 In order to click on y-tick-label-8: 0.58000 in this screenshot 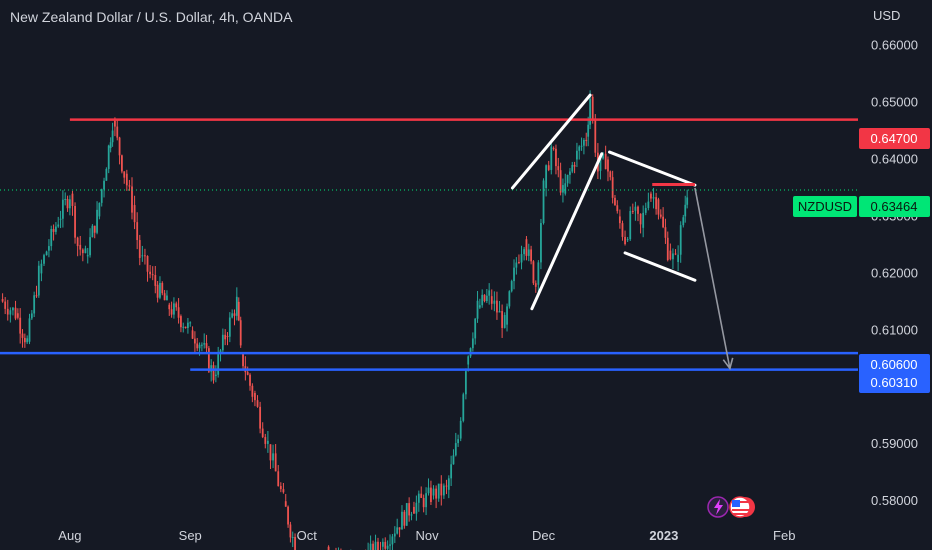, I will do `click(894, 500)`.